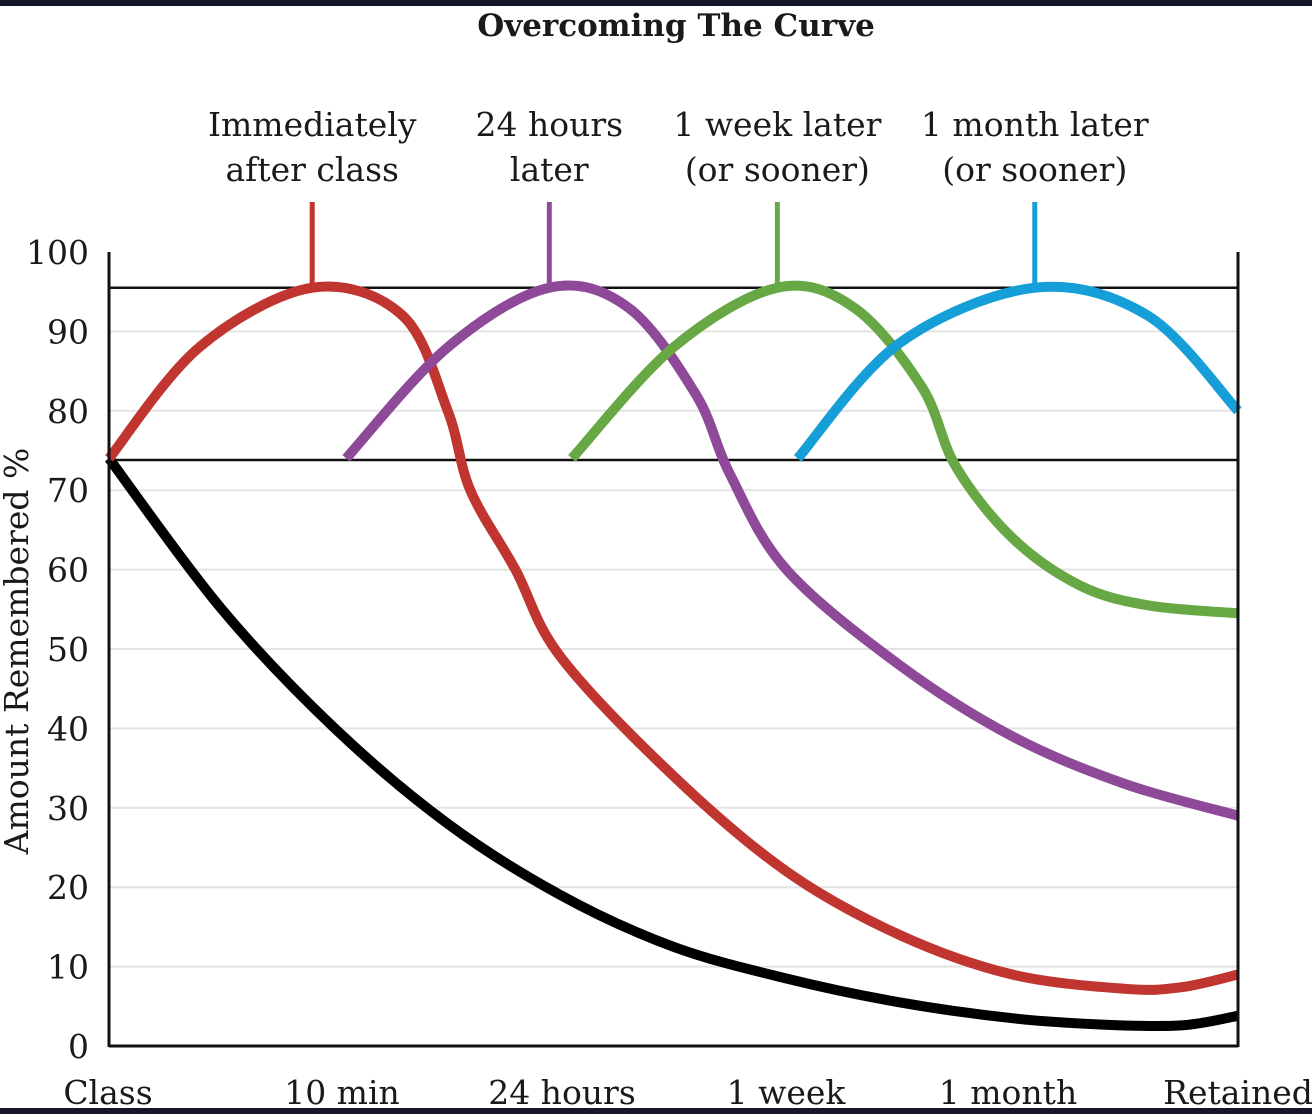 This screenshot has height=1114, width=1312. I want to click on y-tick-90: 90, so click(68, 331).